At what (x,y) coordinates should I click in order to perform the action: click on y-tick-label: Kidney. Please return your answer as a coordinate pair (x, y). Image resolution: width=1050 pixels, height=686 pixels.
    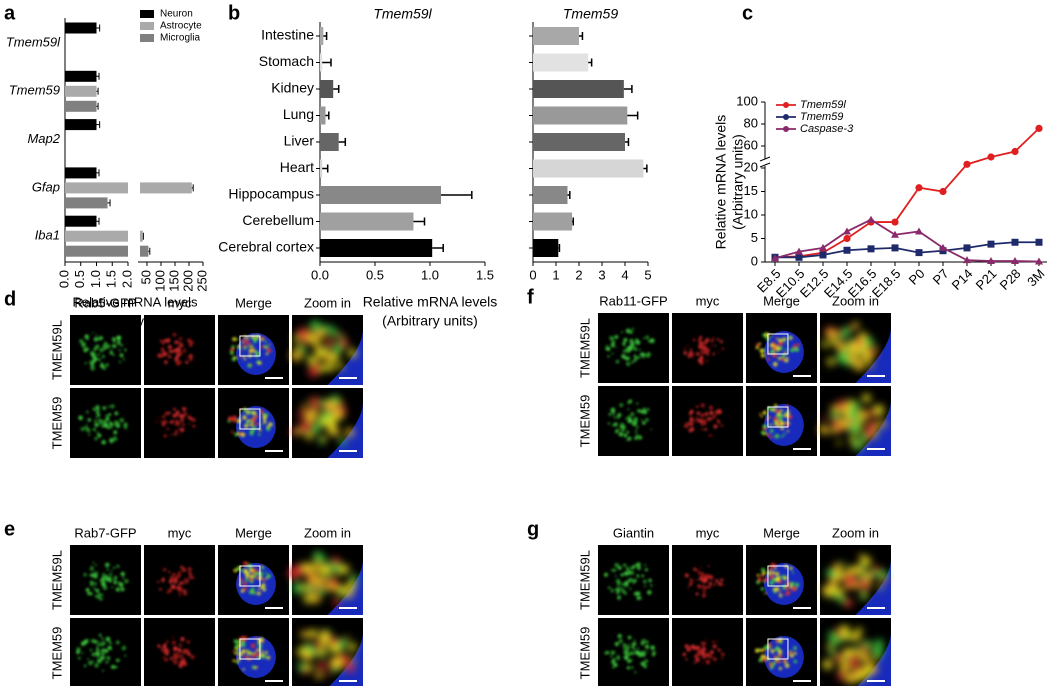
    Looking at the image, I should click on (292, 88).